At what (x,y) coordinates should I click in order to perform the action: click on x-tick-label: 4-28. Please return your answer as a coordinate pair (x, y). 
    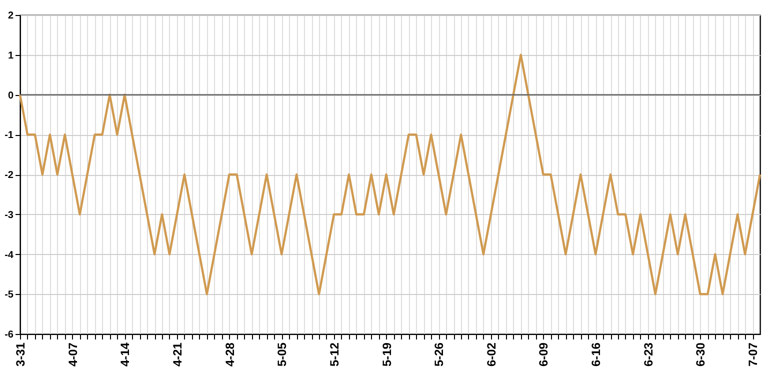
    Looking at the image, I should click on (229, 354).